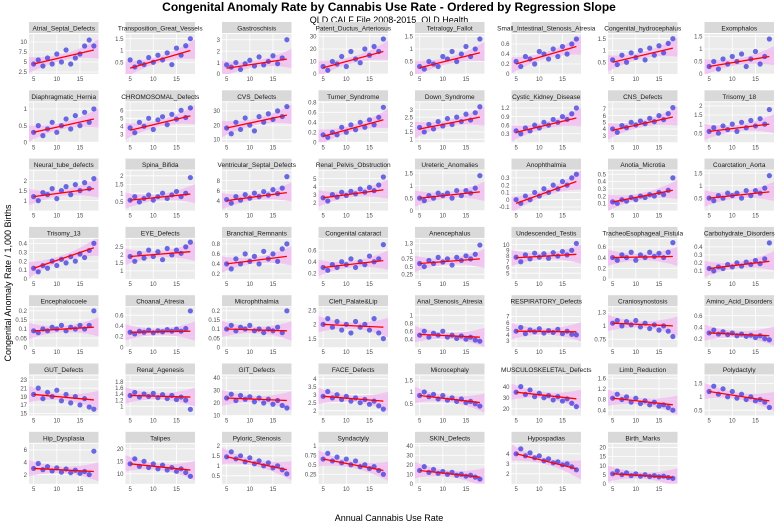 Image resolution: width=778 pixels, height=527 pixels. I want to click on panel-title: Congenital cataract, so click(353, 233).